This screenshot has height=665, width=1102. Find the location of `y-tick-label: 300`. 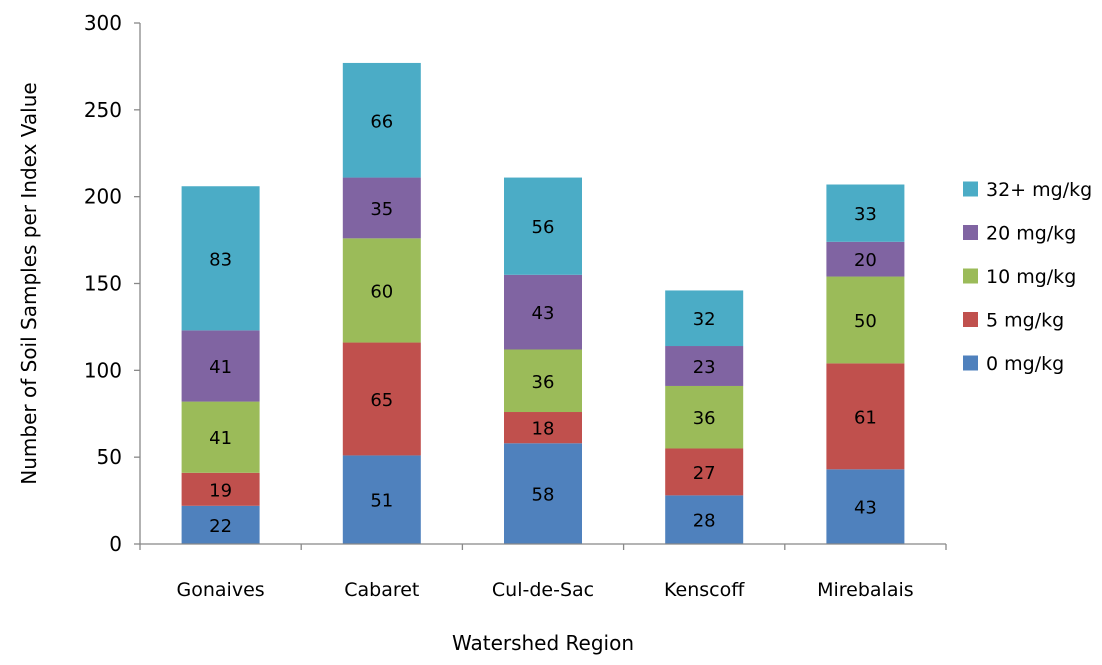

y-tick-label: 300 is located at coordinates (103, 23).